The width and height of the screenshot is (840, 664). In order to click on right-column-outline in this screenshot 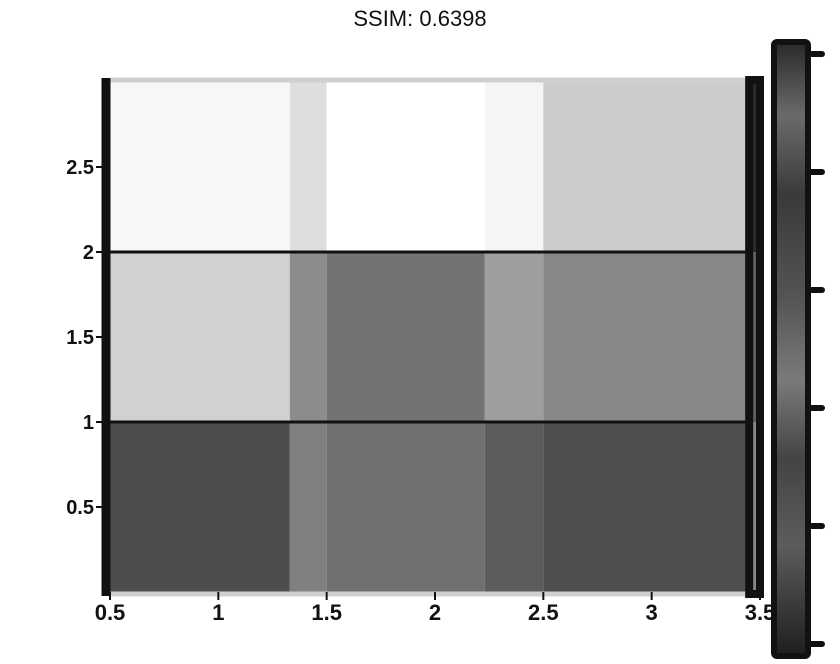, I will do `click(755, 337)`.